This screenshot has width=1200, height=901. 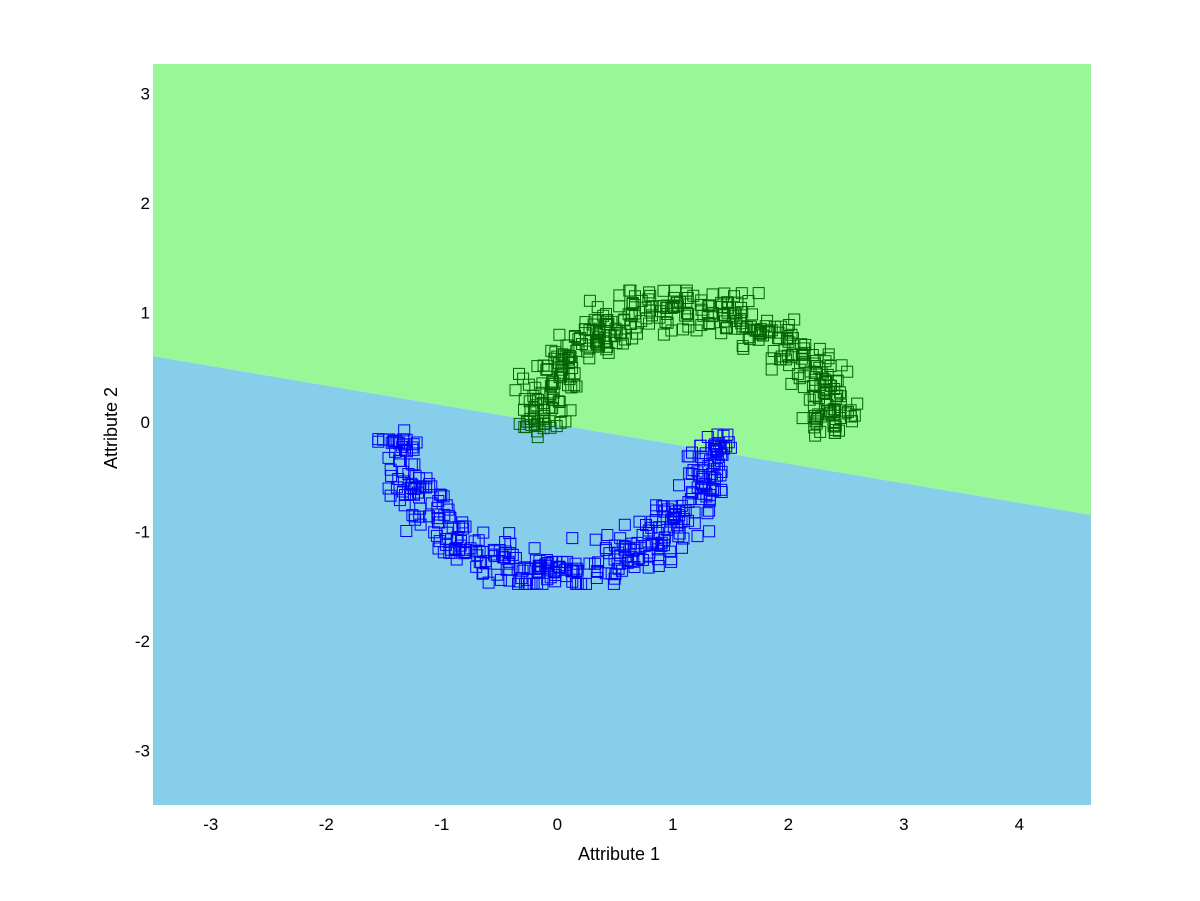 What do you see at coordinates (145, 94) in the screenshot?
I see `y-tick-label: 3` at bounding box center [145, 94].